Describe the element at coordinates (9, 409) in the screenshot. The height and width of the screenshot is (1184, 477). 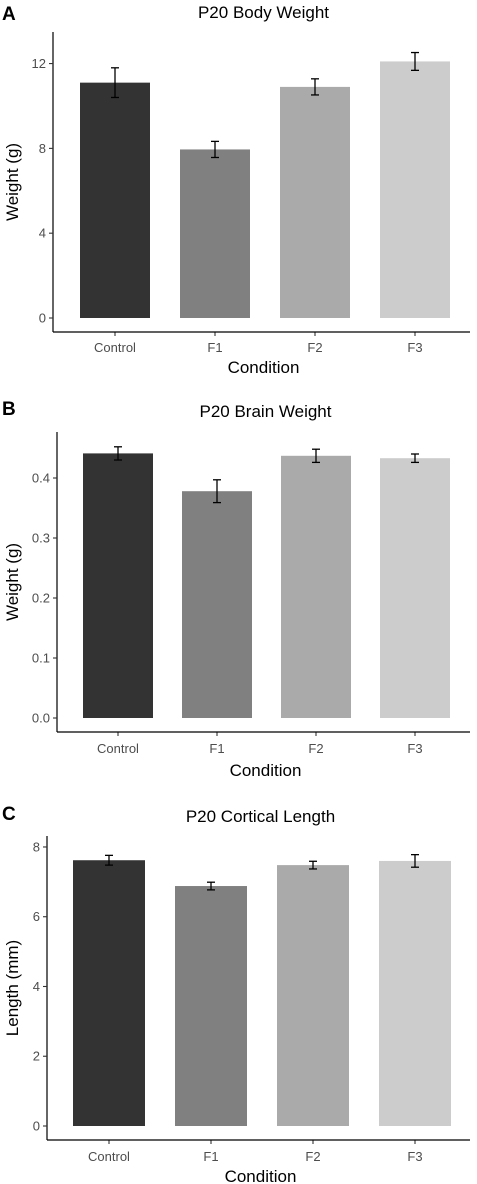
I see `panel-letter: B` at that location.